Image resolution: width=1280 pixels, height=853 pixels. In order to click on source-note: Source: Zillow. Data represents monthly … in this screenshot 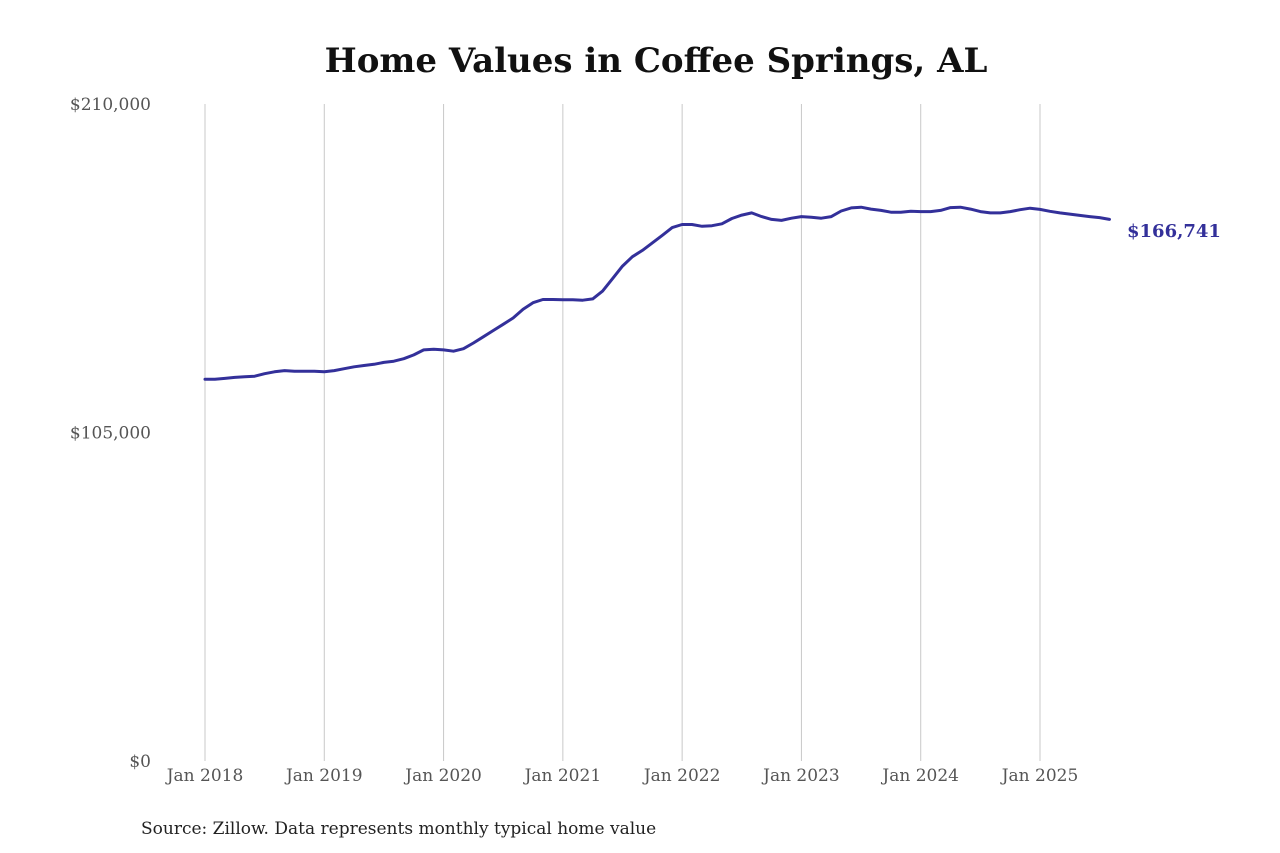, I will do `click(398, 829)`.